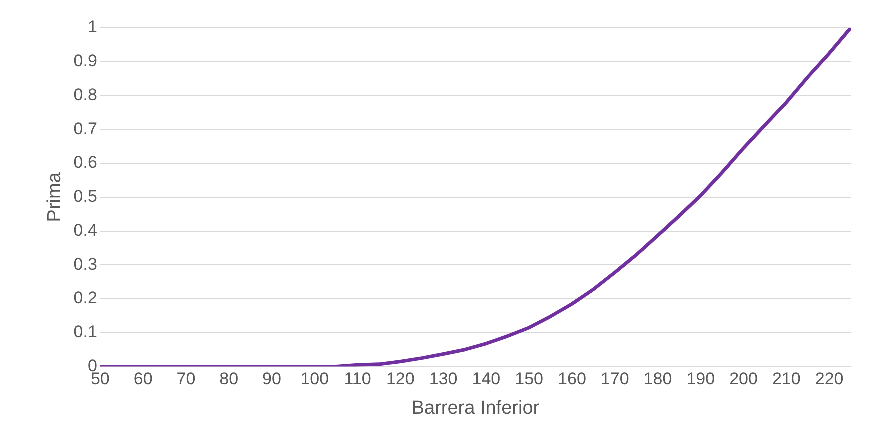  Describe the element at coordinates (86, 298) in the screenshot. I see `y-tick-label: 0.2` at that location.